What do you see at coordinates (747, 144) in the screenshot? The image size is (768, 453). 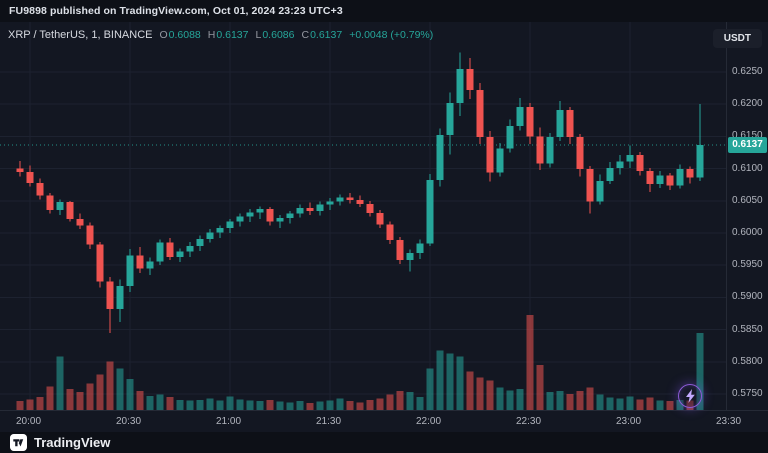 I see `last-price-badge: 0.6137` at bounding box center [747, 144].